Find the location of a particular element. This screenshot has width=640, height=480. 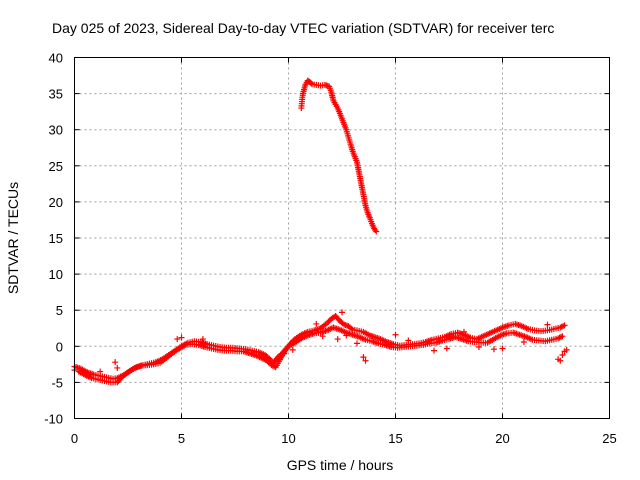

y-axis-label: SDTVAR / TECUs is located at coordinates (13, 238).